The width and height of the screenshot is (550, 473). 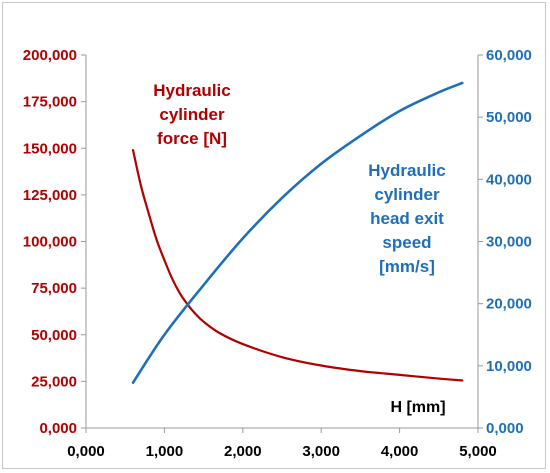 What do you see at coordinates (505, 428) in the screenshot?
I see `right-tick-label: 0,000` at bounding box center [505, 428].